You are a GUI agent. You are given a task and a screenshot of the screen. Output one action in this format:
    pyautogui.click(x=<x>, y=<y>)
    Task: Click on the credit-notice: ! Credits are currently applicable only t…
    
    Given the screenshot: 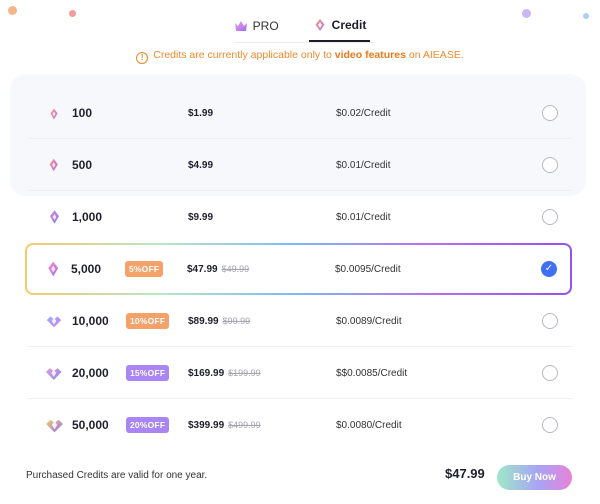 What is the action you would take?
    pyautogui.click(x=300, y=56)
    